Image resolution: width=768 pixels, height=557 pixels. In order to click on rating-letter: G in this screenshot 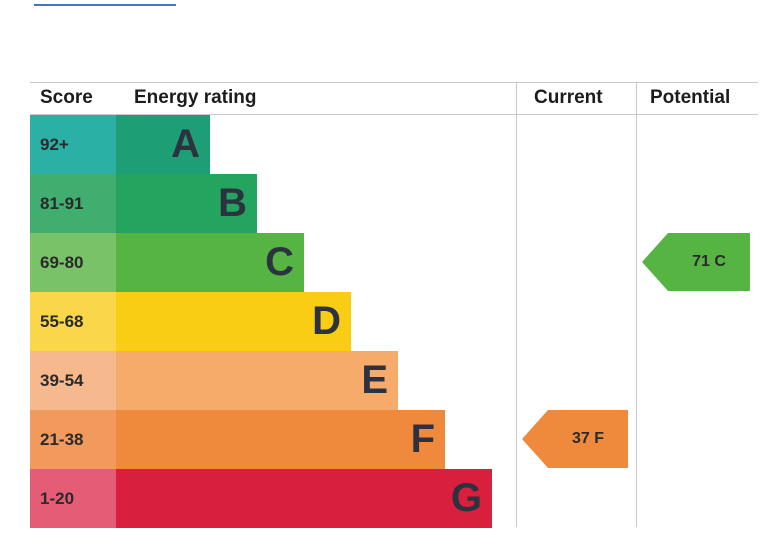, I will do `click(466, 498)`.